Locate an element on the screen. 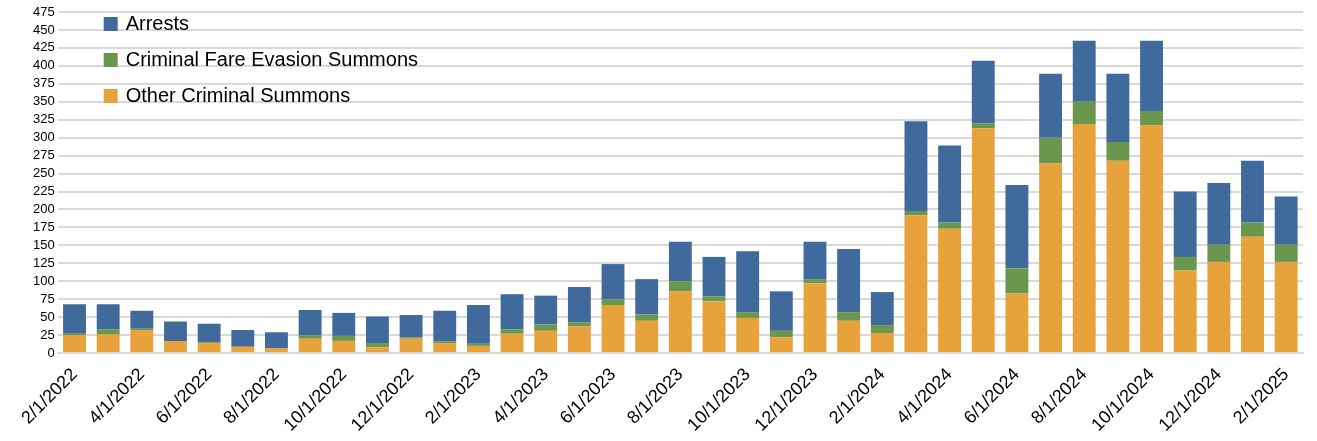 This screenshot has width=1317, height=441. y-tick-label: 125 is located at coordinates (43, 262).